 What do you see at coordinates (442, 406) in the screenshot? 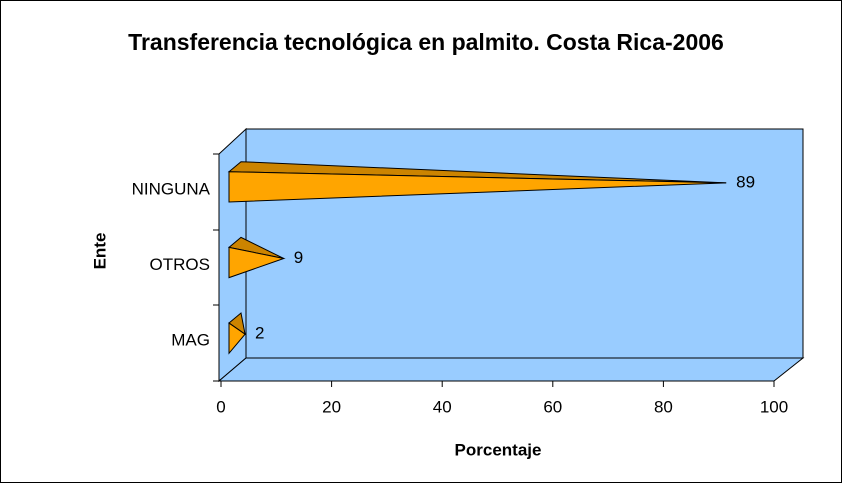
I see `x-tick-label: 40` at bounding box center [442, 406].